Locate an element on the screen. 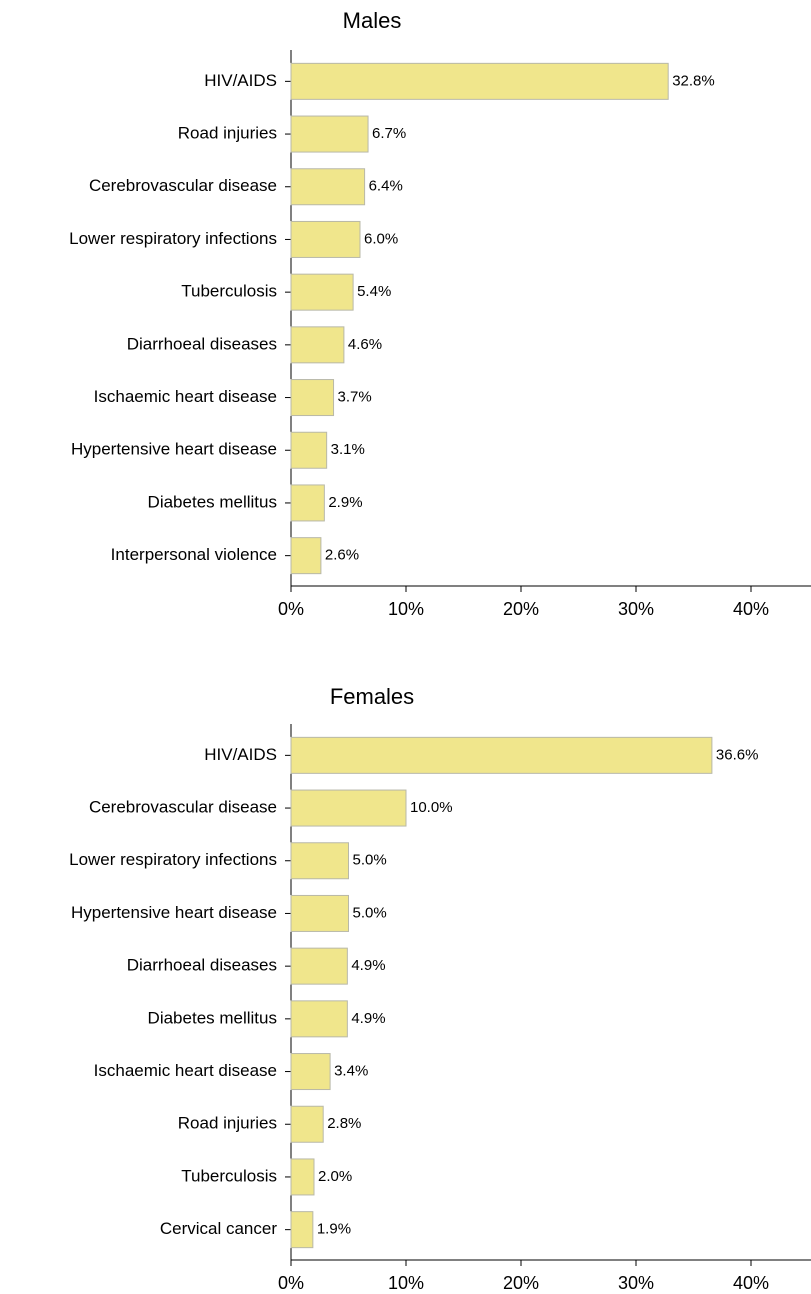 Image resolution: width=811 pixels, height=1294 pixels. chart-title: Males is located at coordinates (372, 20).